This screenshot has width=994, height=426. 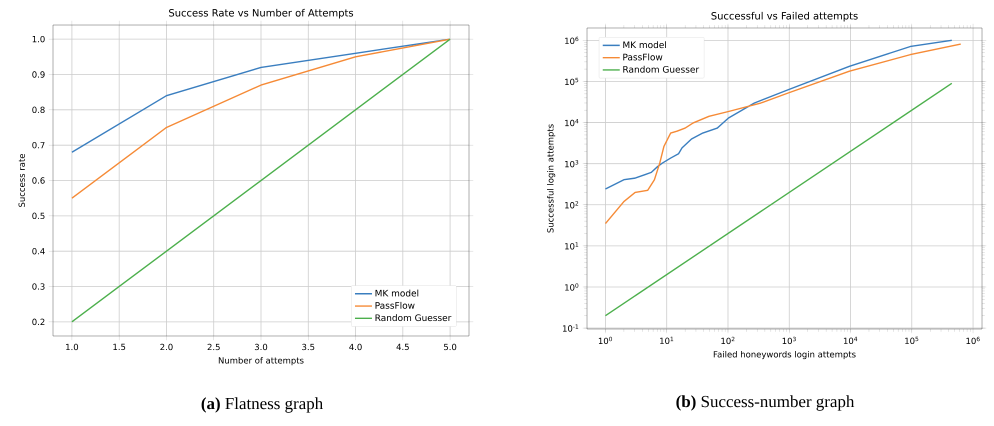 What do you see at coordinates (784, 17) in the screenshot?
I see `chart-title: Successful vs Failed attempts` at bounding box center [784, 17].